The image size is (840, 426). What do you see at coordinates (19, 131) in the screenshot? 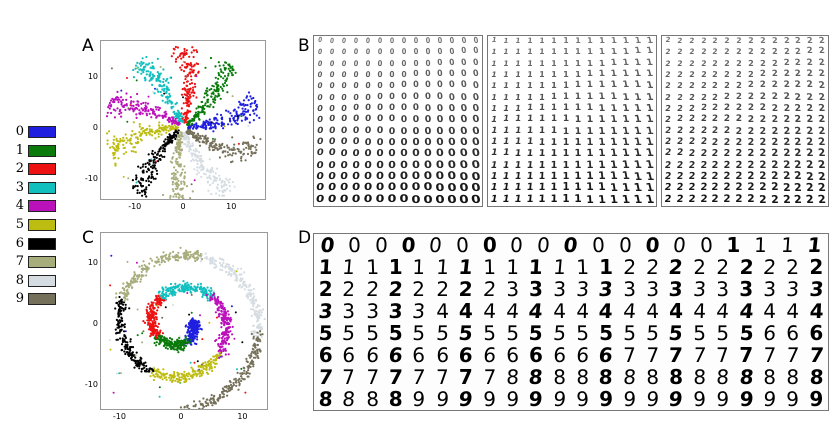
I see `legend-label-0: 0` at bounding box center [19, 131].